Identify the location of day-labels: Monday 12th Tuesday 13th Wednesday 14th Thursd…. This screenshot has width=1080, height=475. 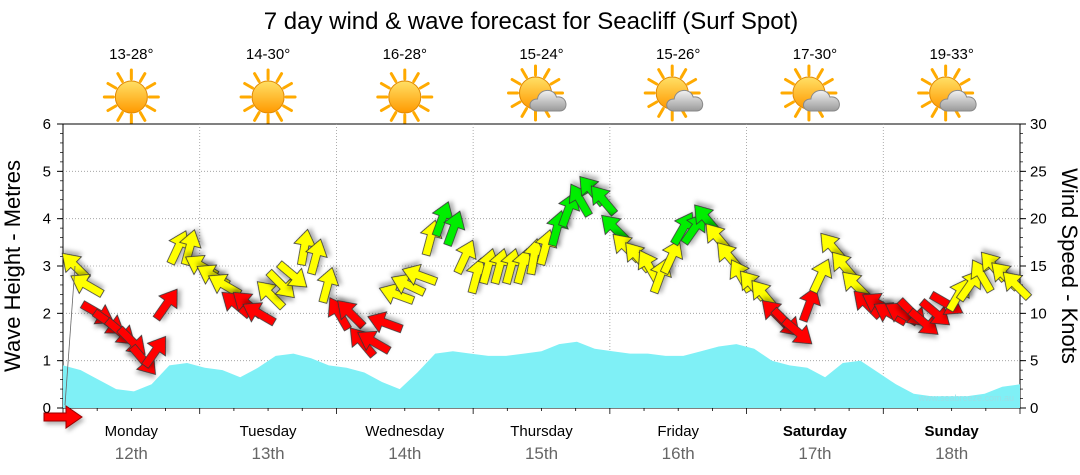
(542, 443).